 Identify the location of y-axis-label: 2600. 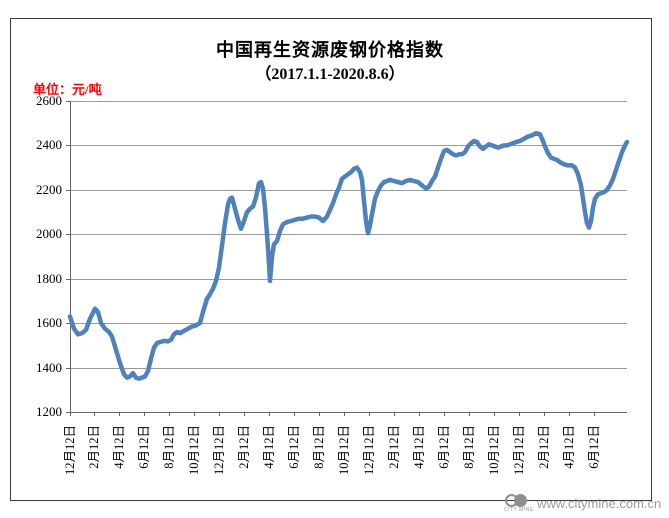
(49, 100).